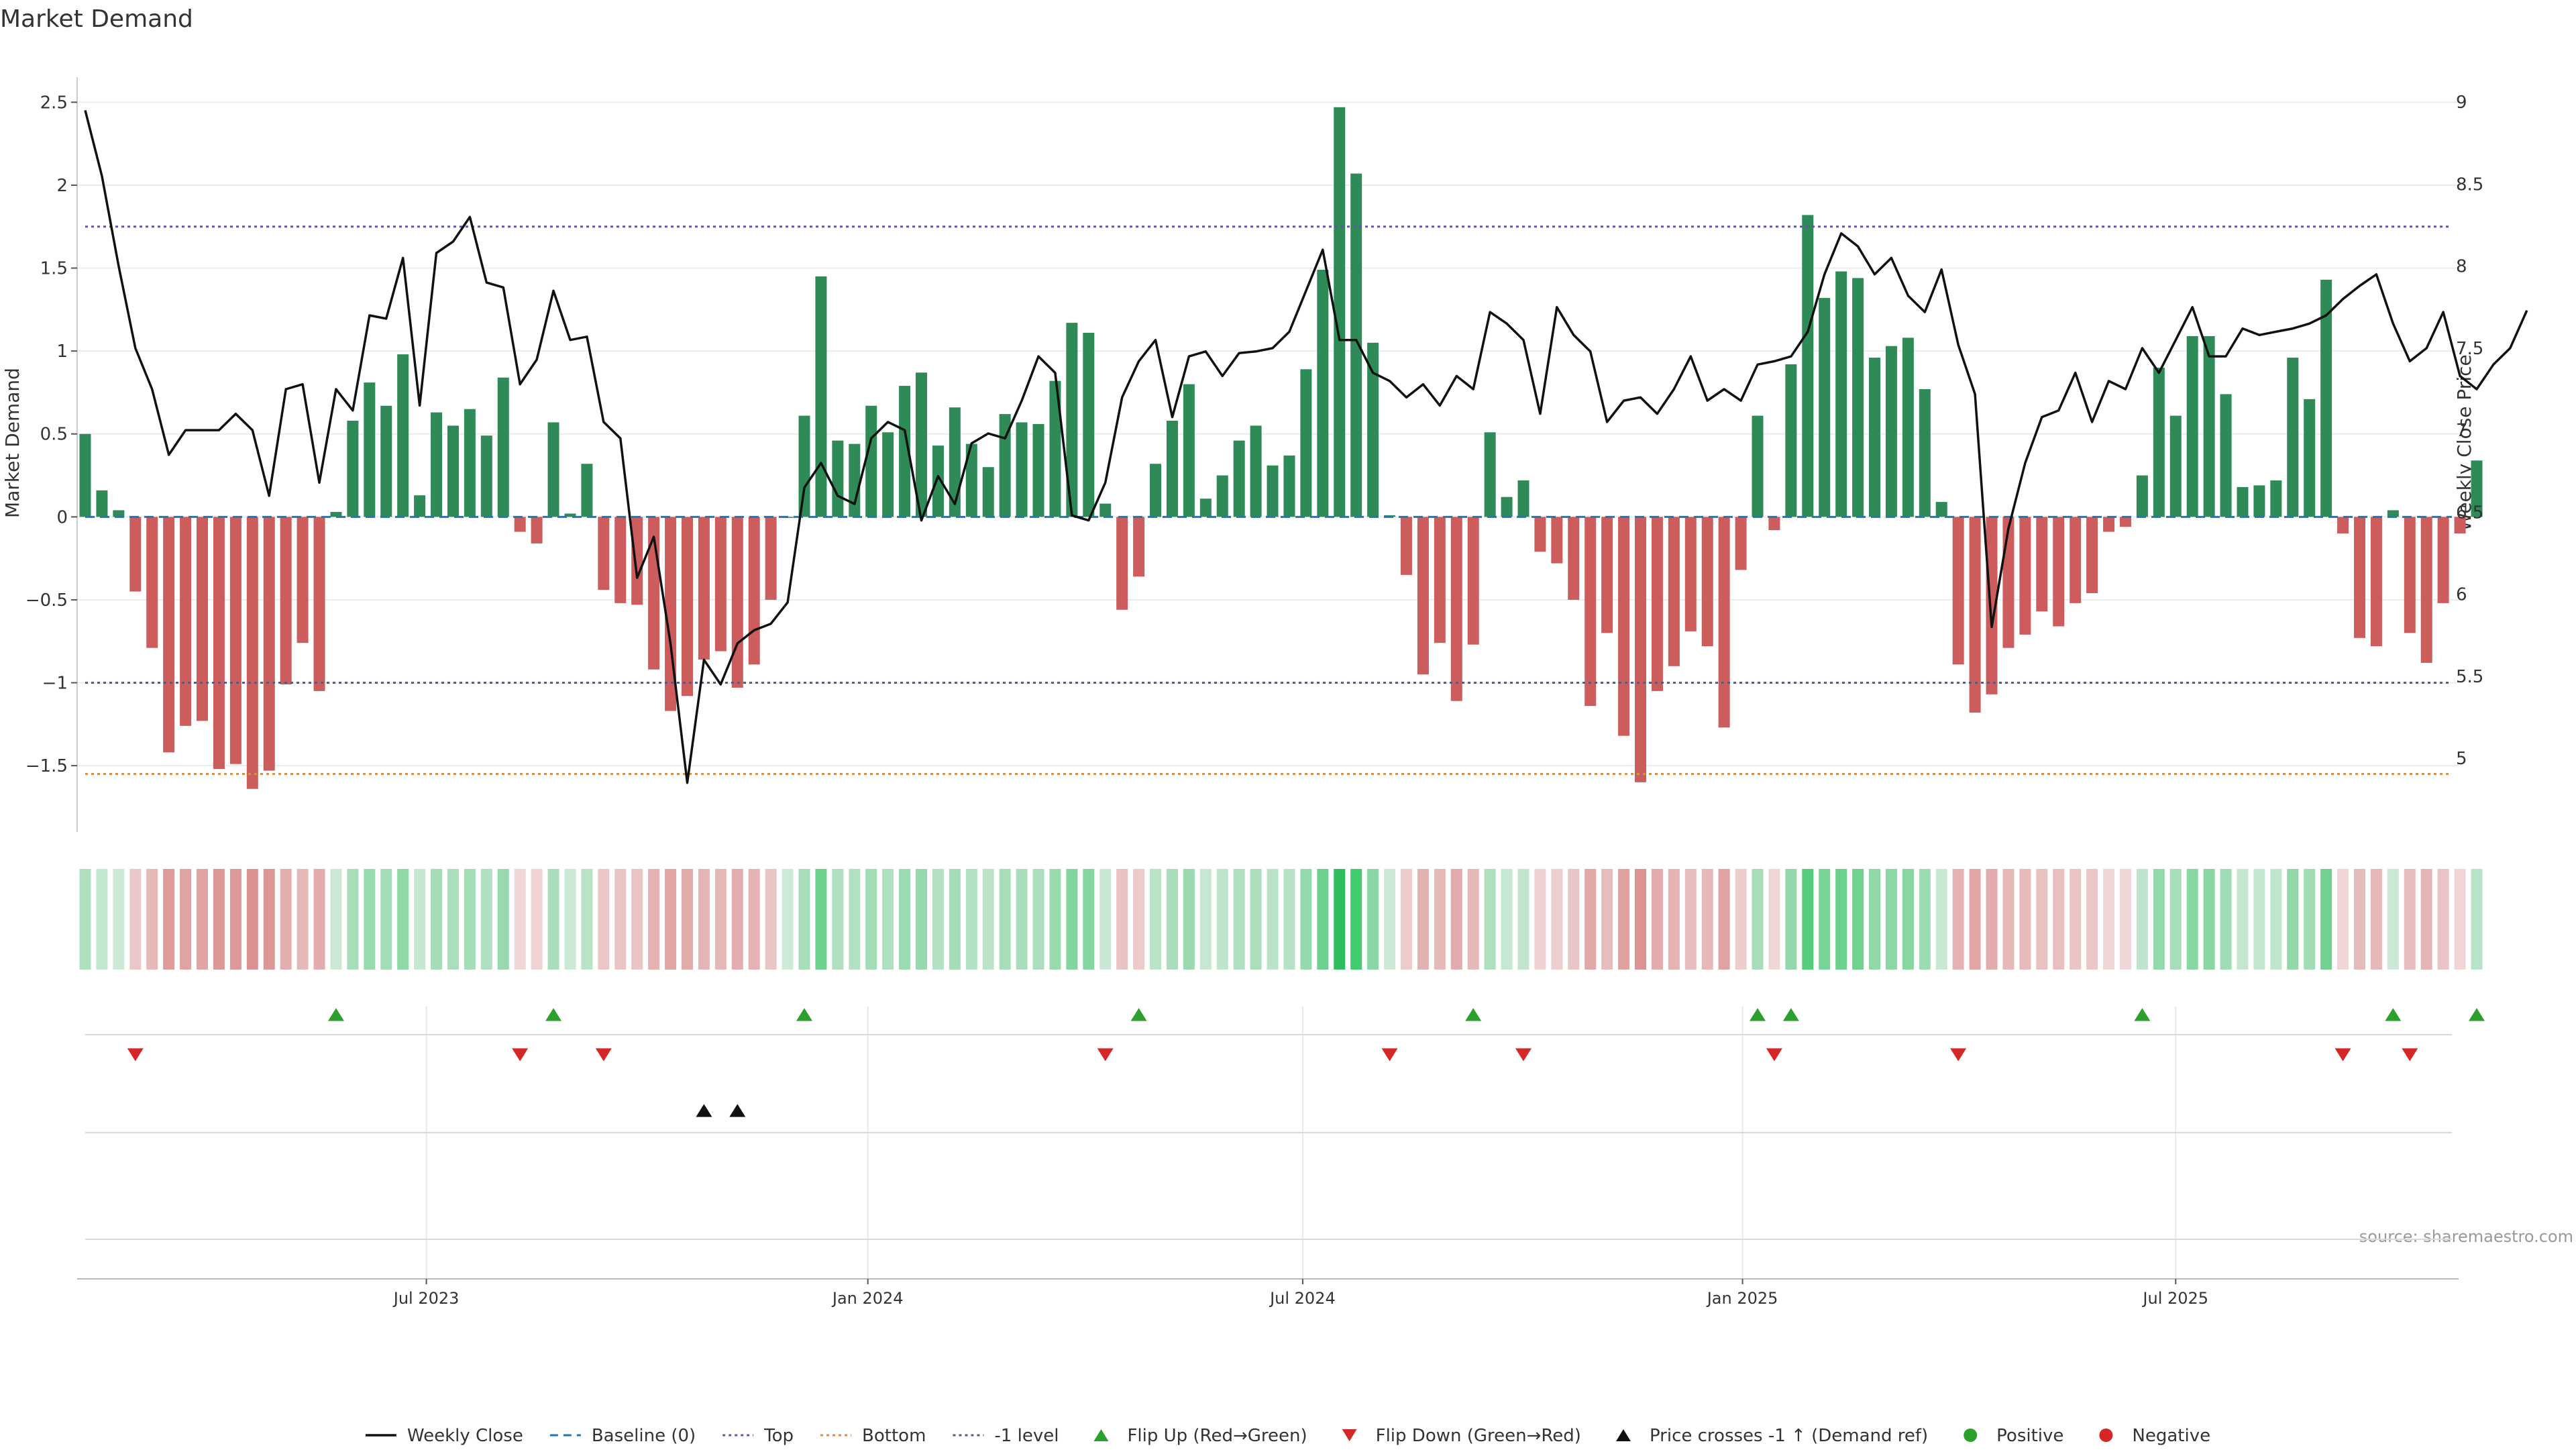 Image resolution: width=2576 pixels, height=1452 pixels. What do you see at coordinates (2154, 1436) in the screenshot?
I see `legend-item: Negative` at bounding box center [2154, 1436].